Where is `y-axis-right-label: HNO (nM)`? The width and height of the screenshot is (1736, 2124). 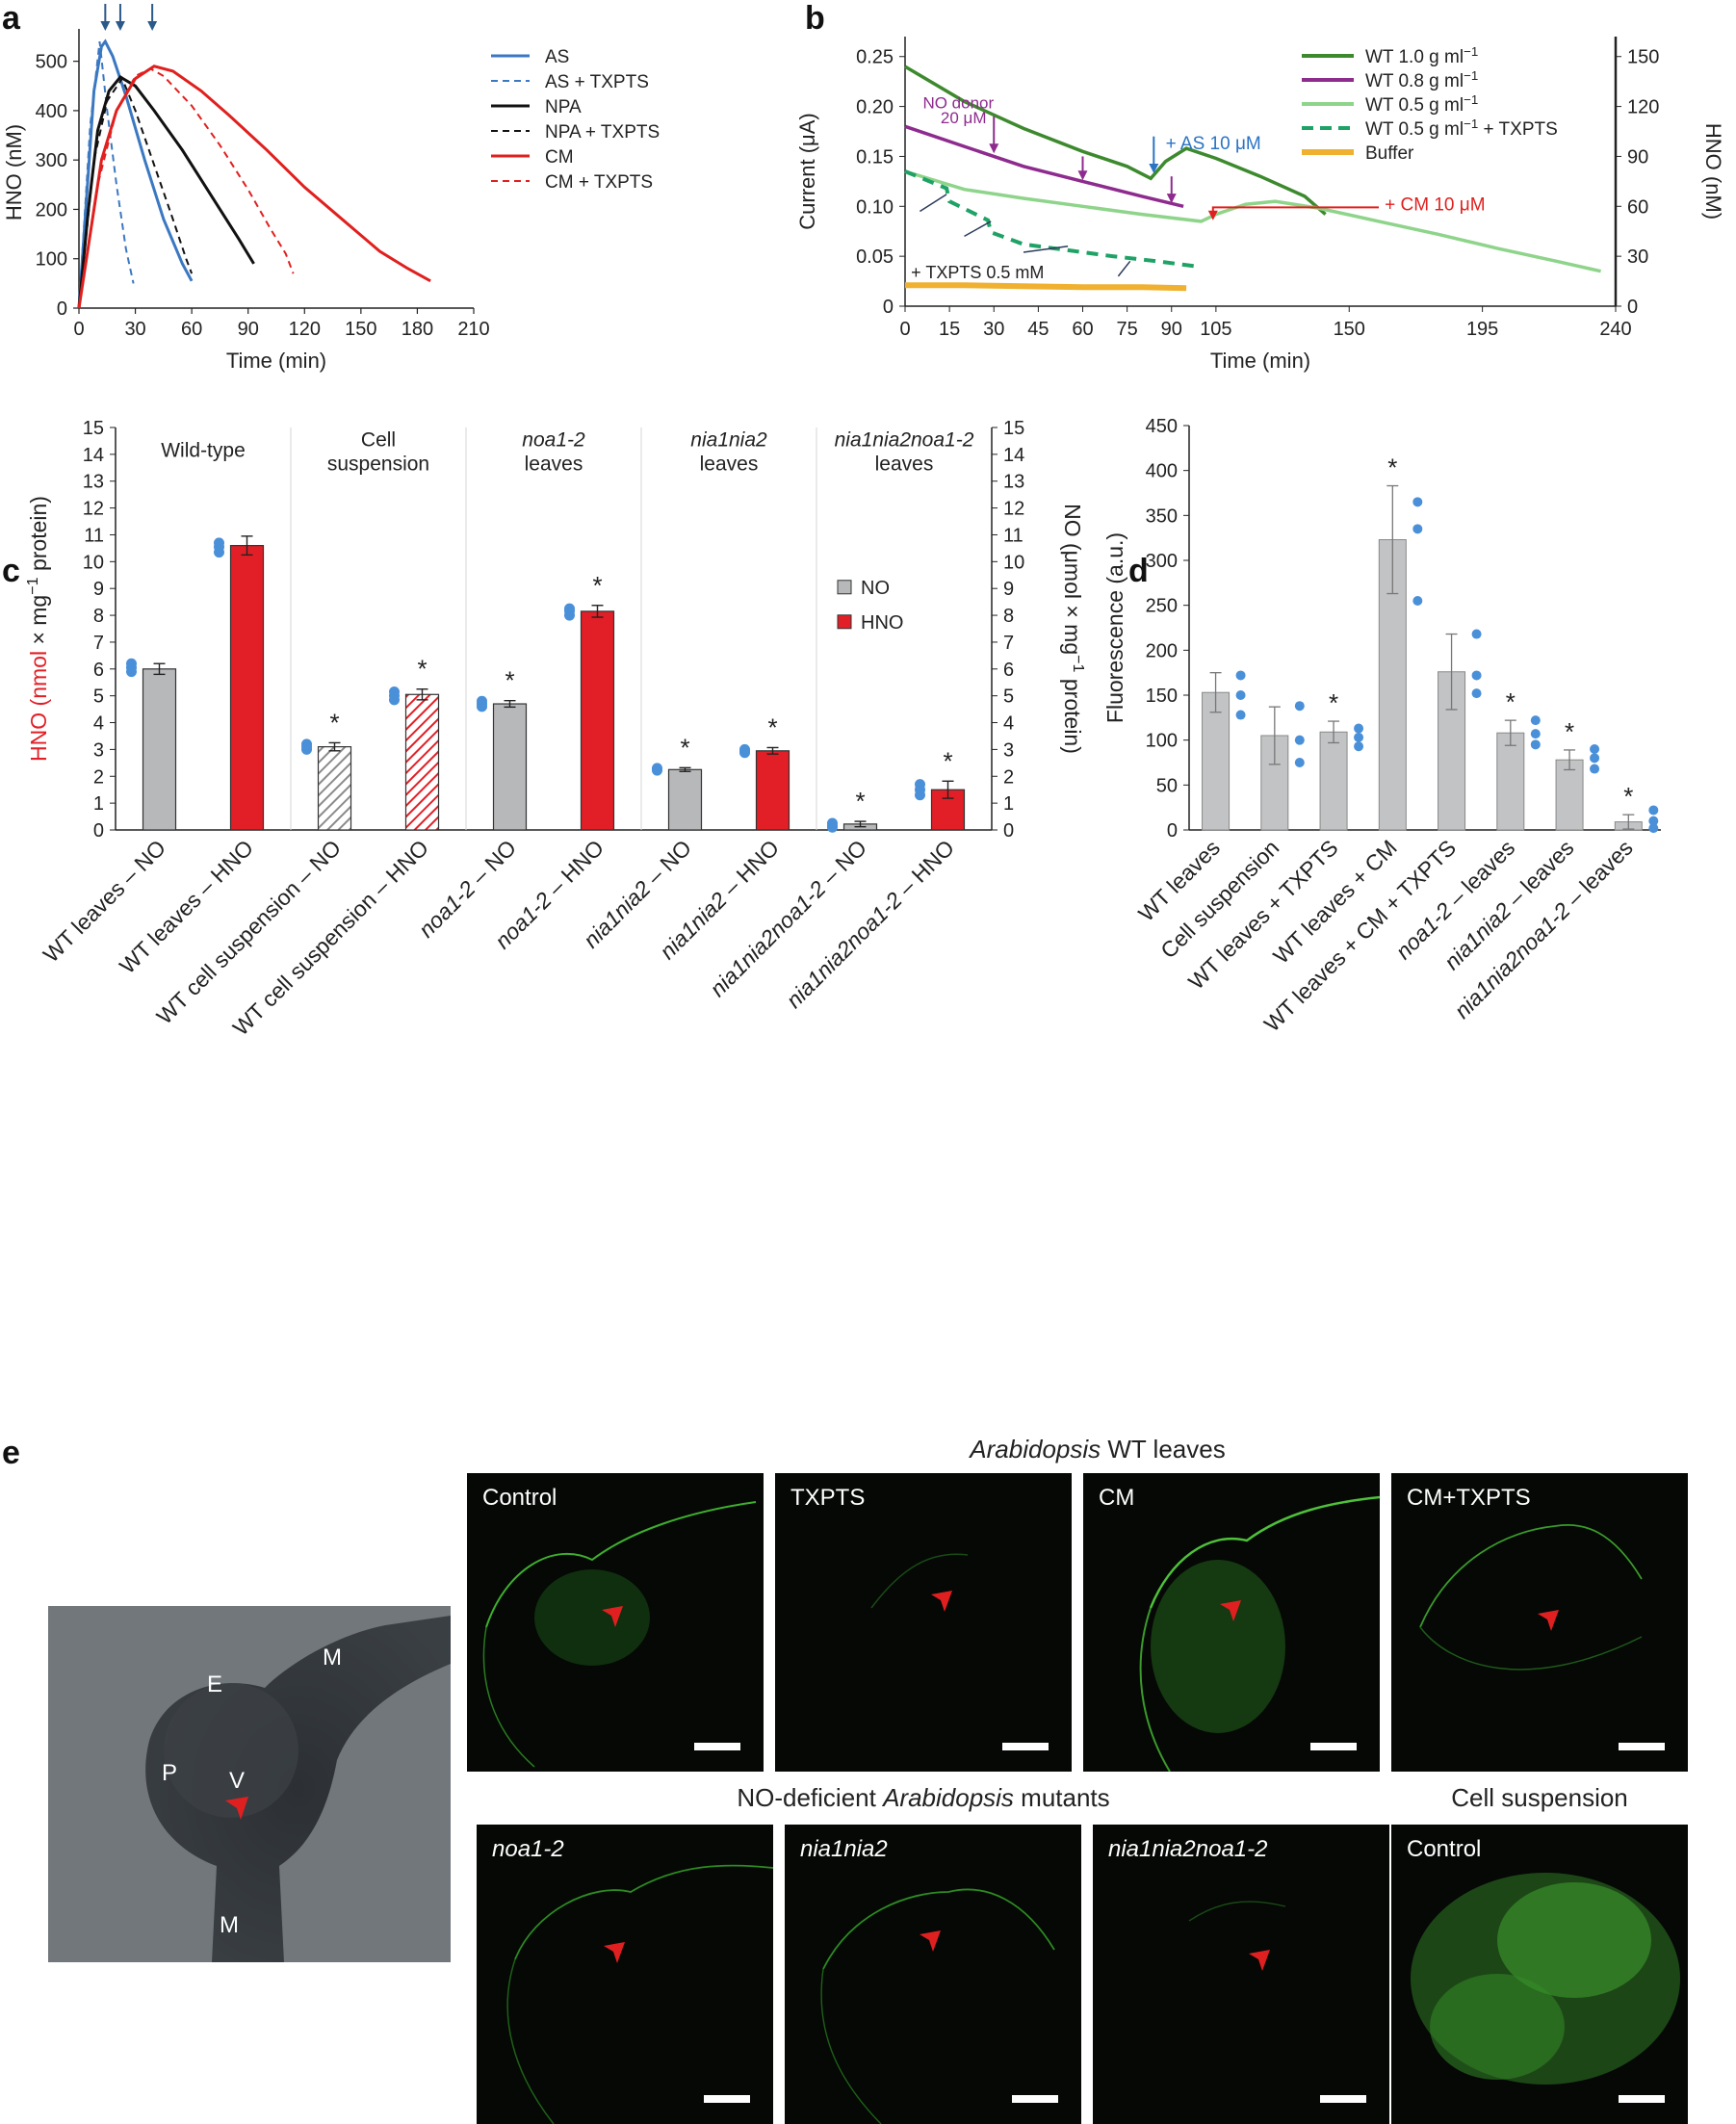
y-axis-right-label: HNO (nM) is located at coordinates (1713, 171).